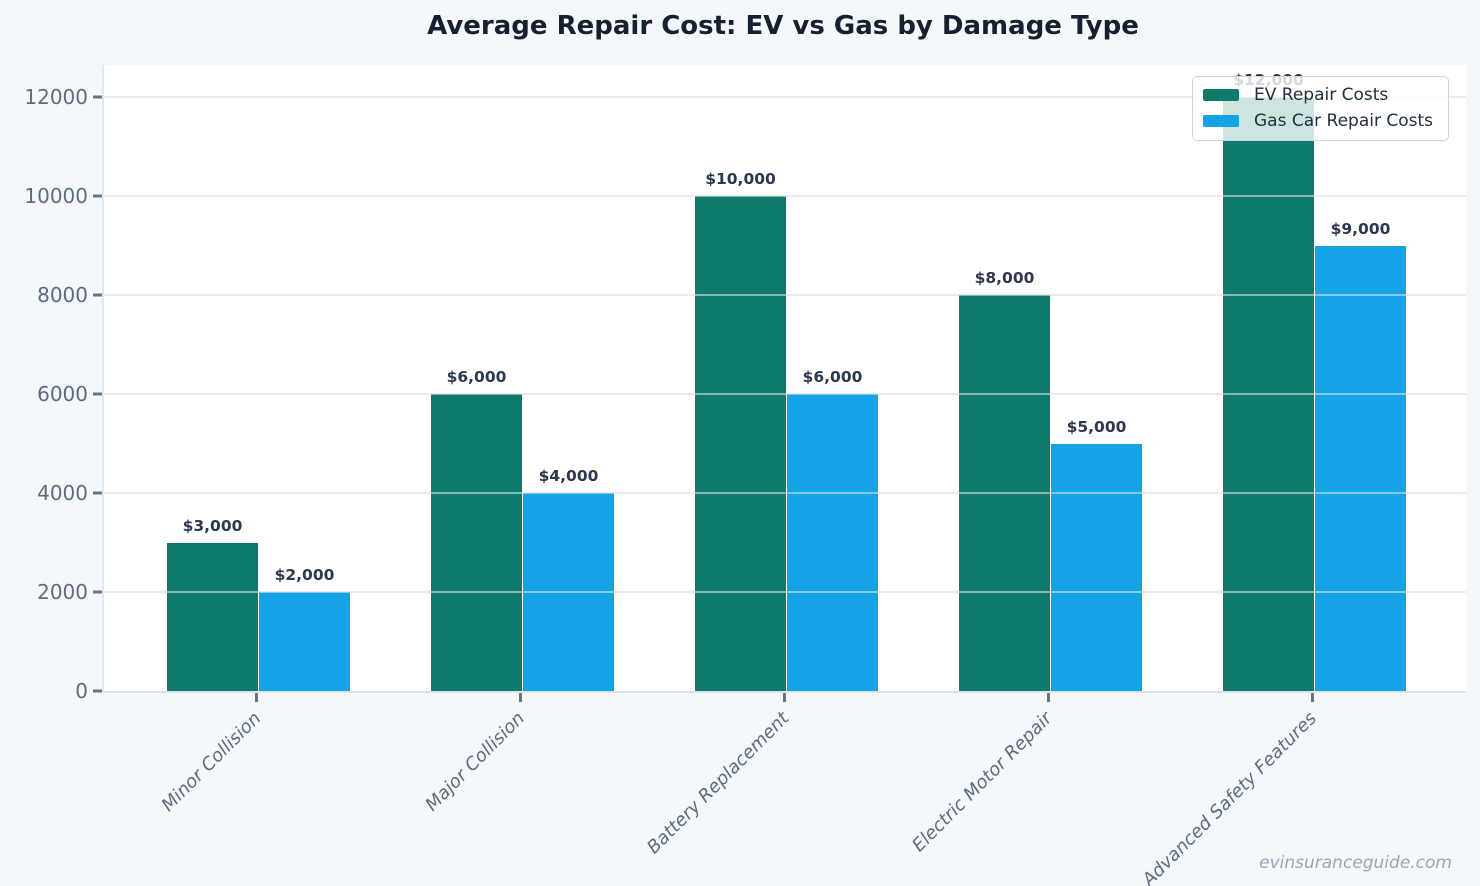  I want to click on bar-gas-battery-replacement, so click(832, 542).